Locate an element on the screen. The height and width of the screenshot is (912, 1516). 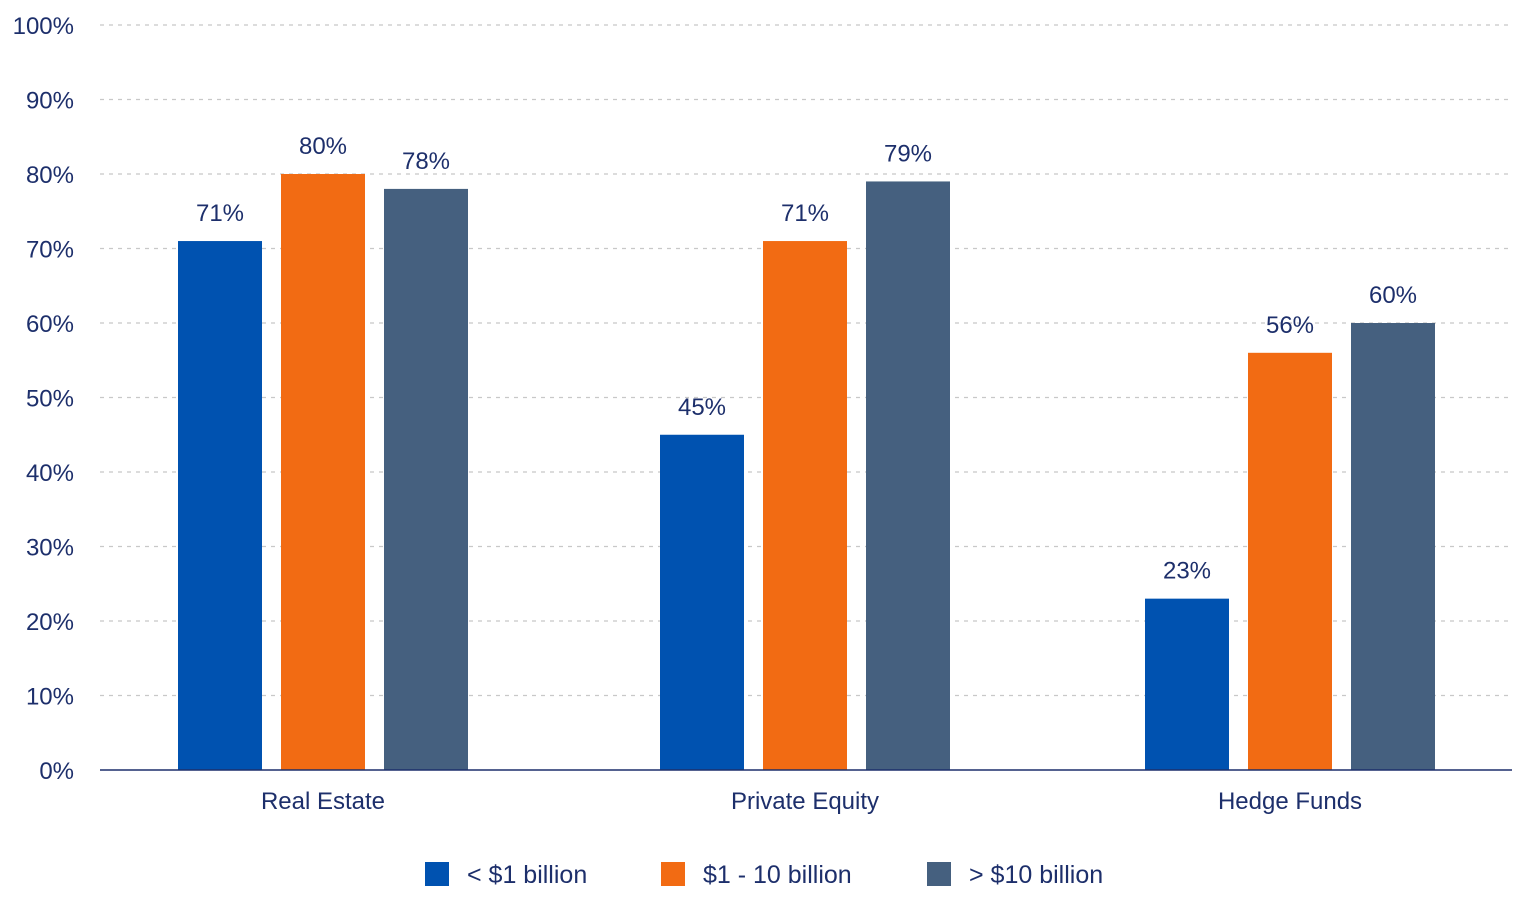
y-tick-label: 30% is located at coordinates (50, 548).